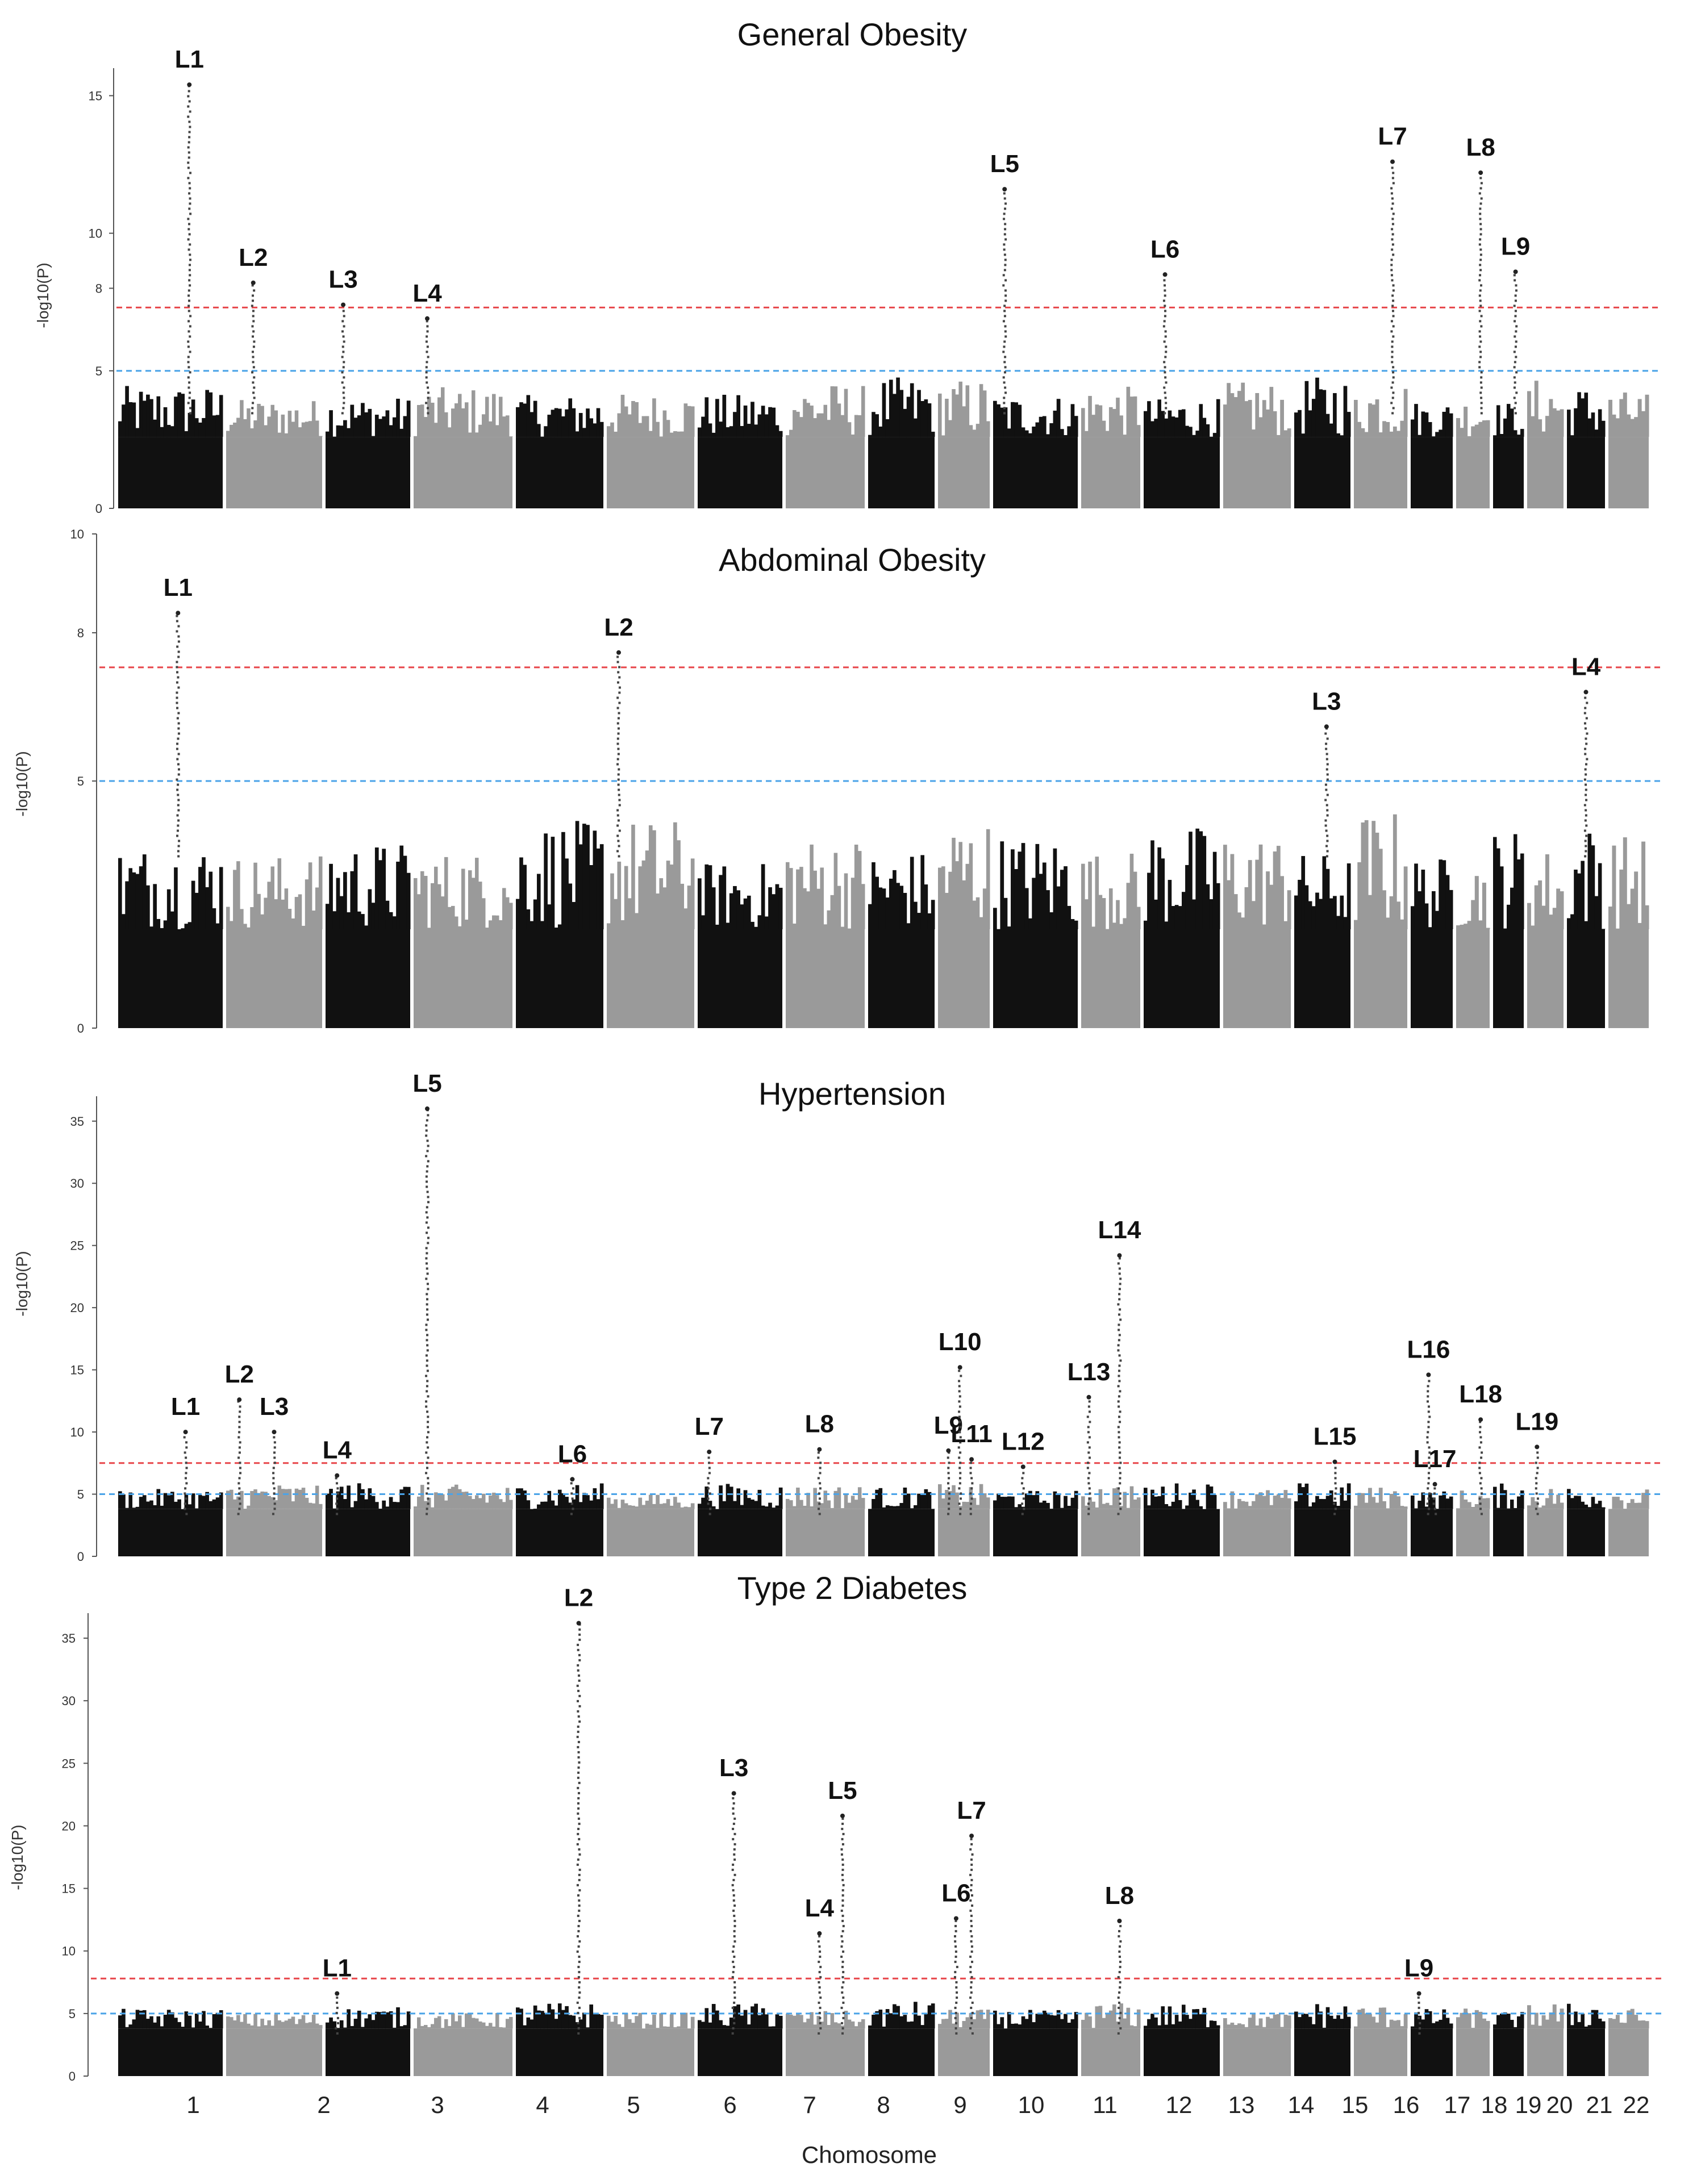  What do you see at coordinates (852, 34) in the screenshot?
I see `panel-title: General Obesity` at bounding box center [852, 34].